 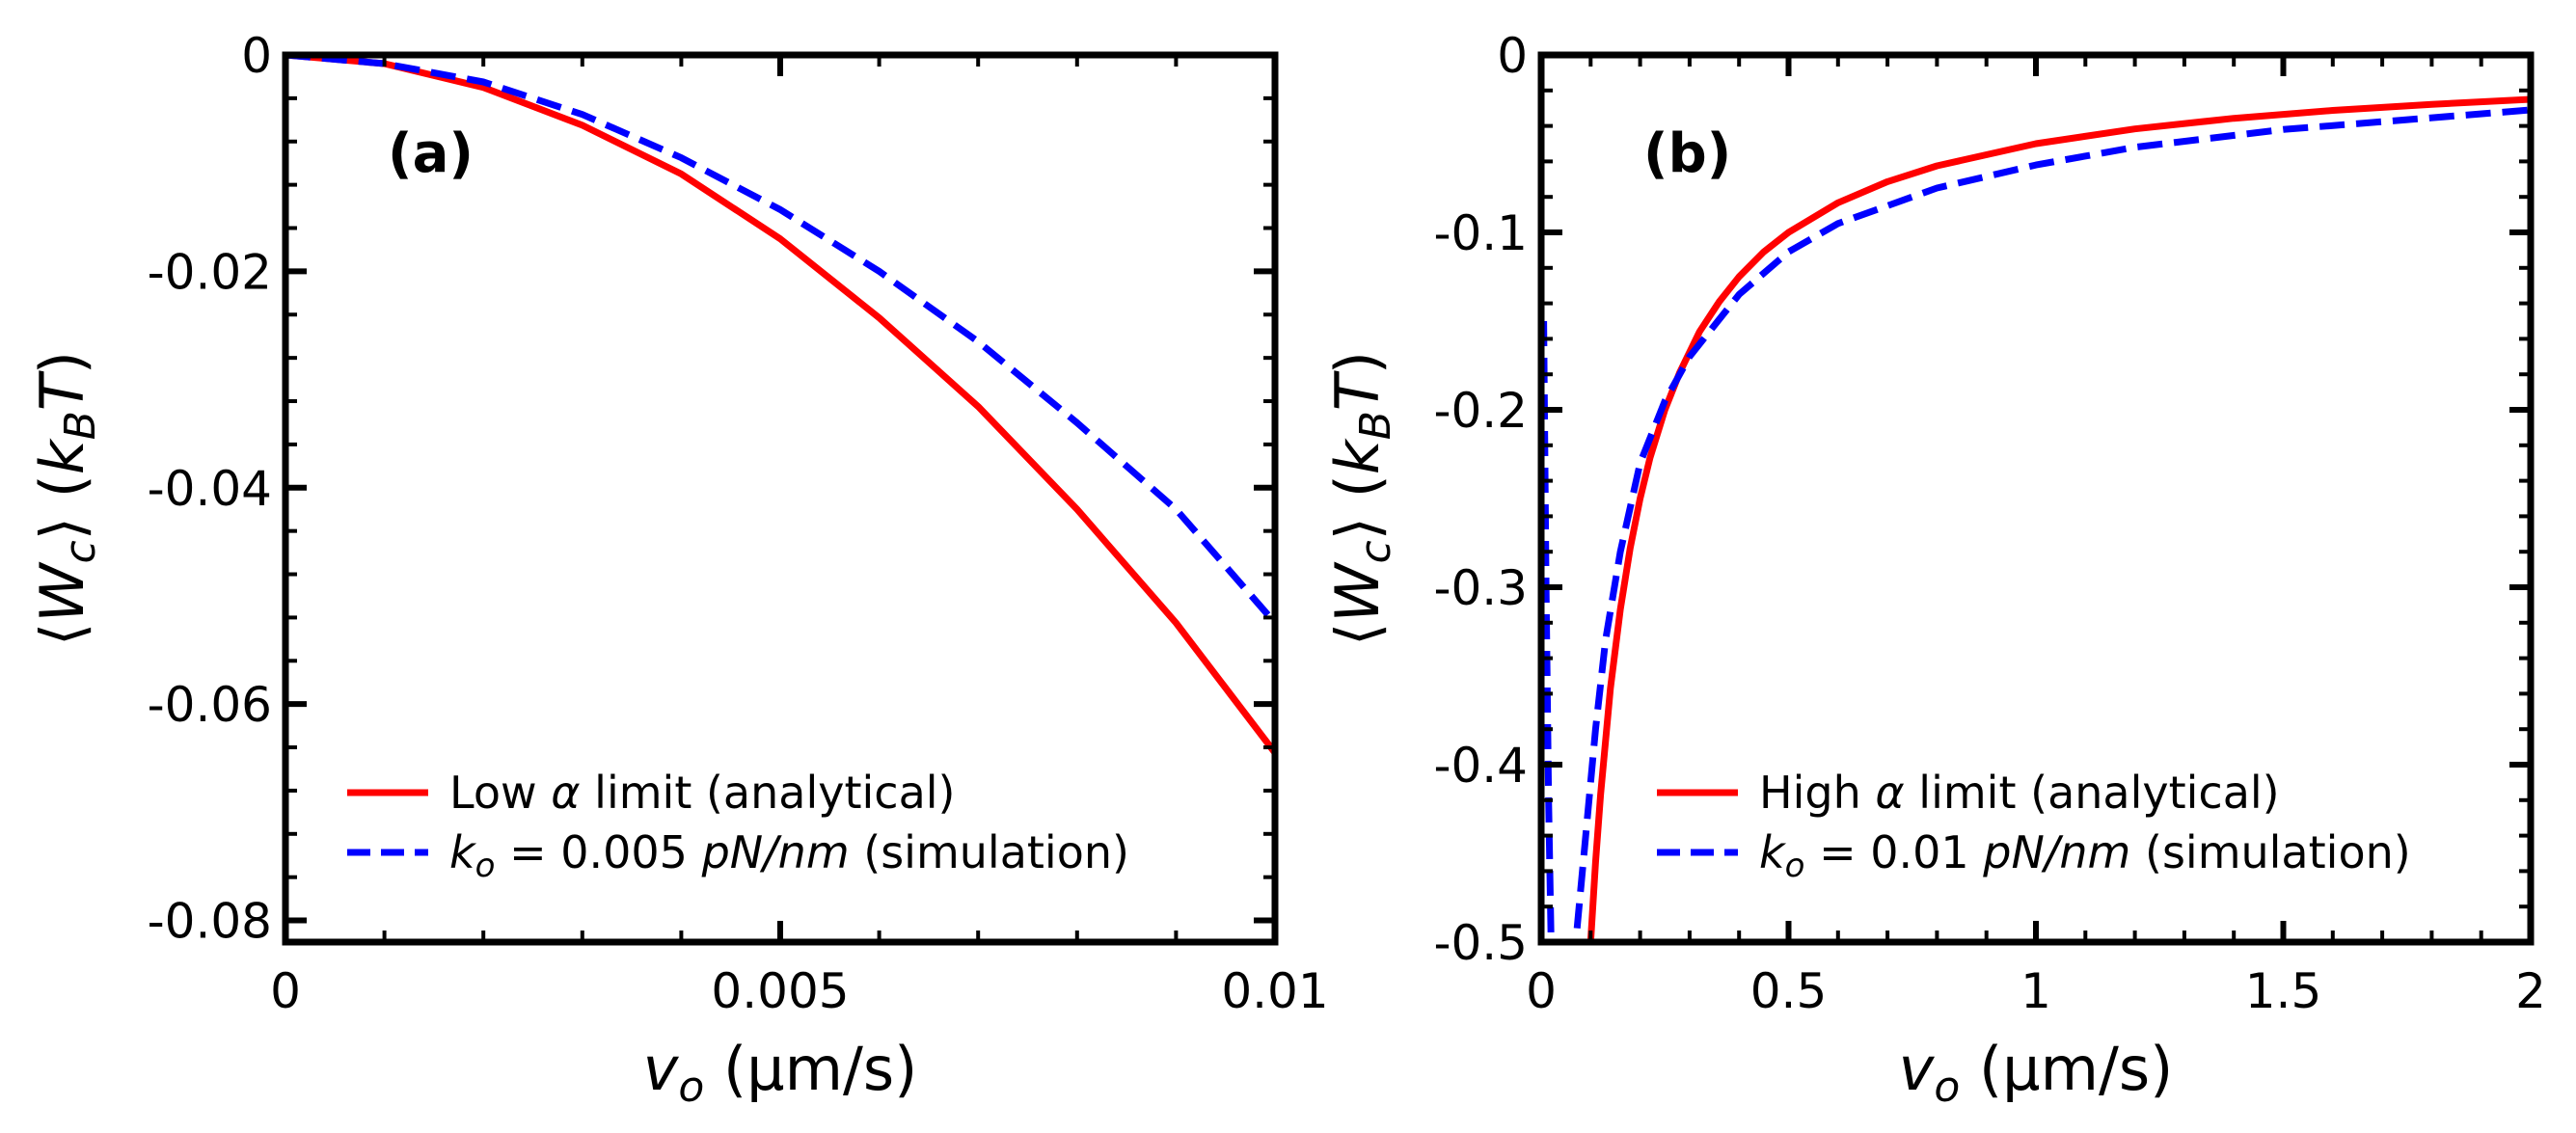 I want to click on y-tick-label: -0.2, so click(x=1480, y=411).